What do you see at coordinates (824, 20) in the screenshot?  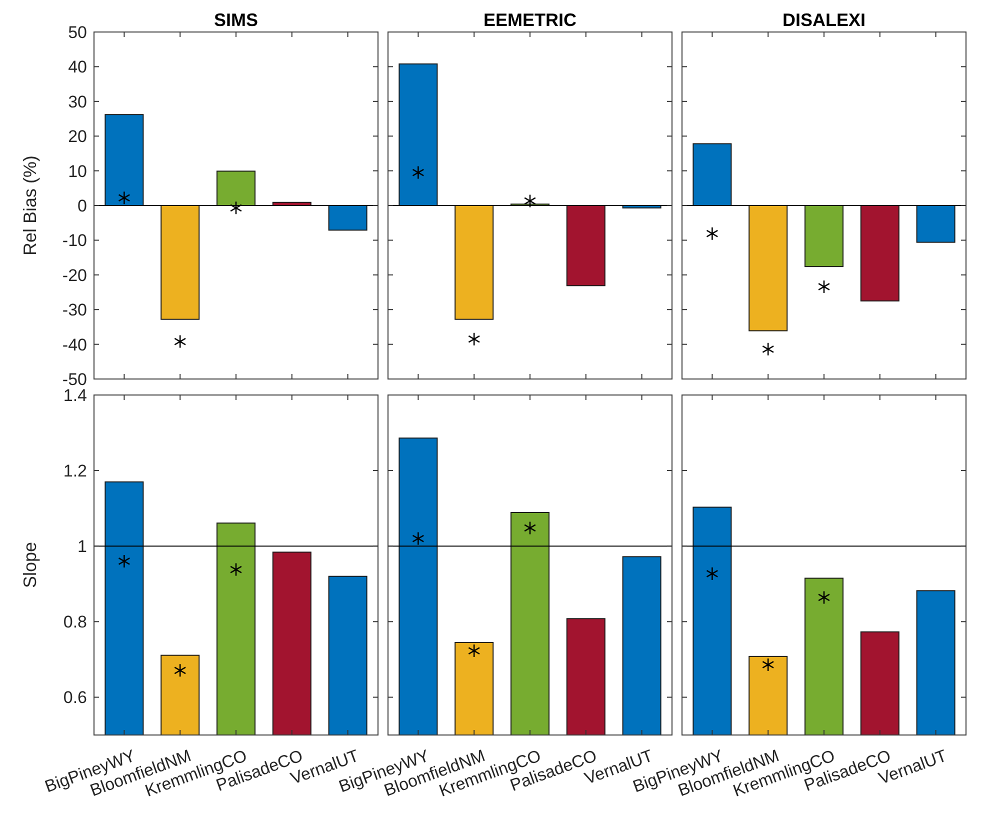 I see `chart-title: DISALEXI` at bounding box center [824, 20].